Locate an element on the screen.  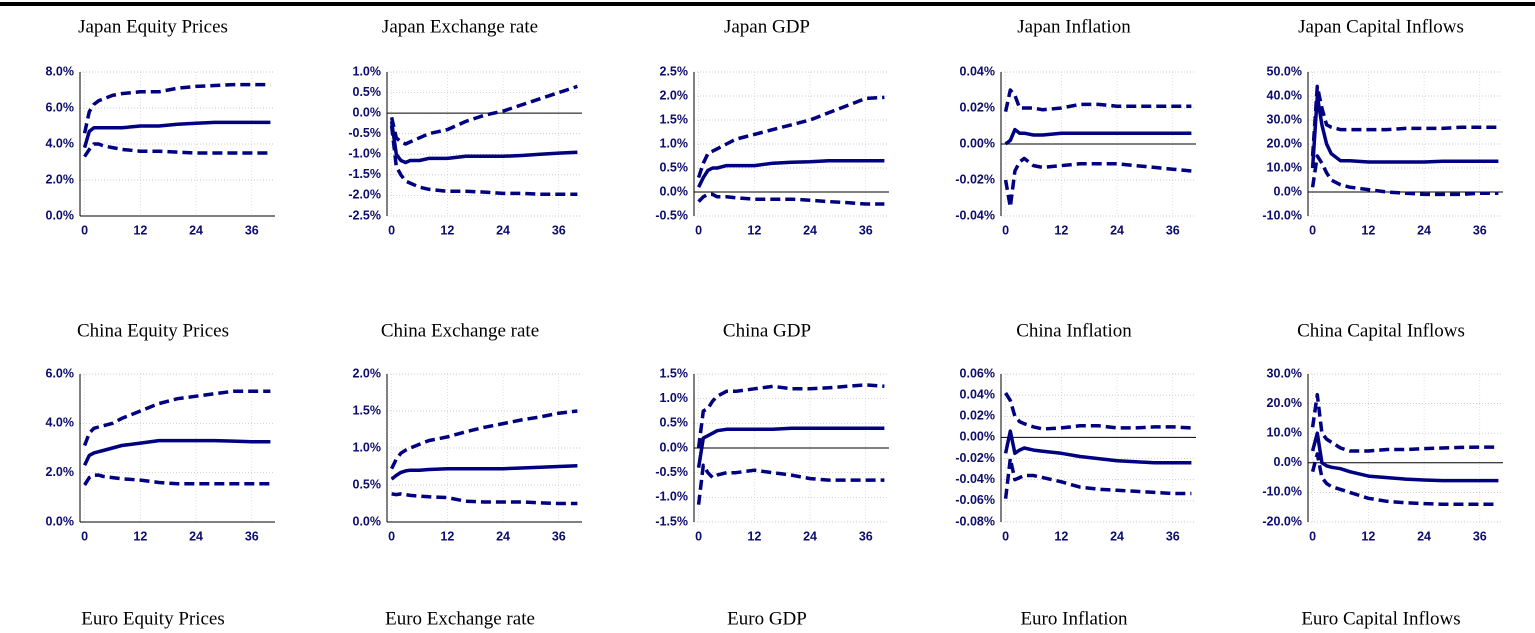
chart-title: Japan Inflation is located at coordinates (1074, 26).